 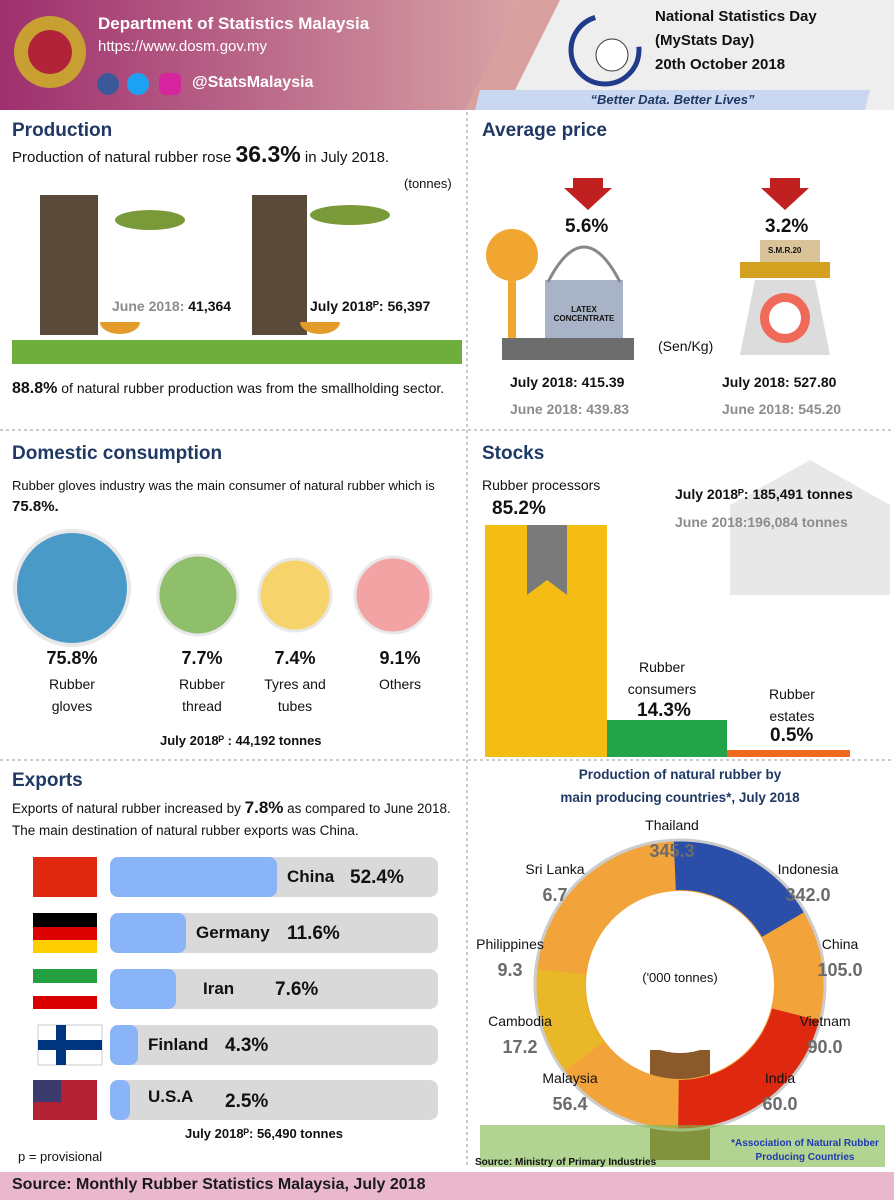 What do you see at coordinates (587, 226) in the screenshot?
I see `latex-change: 5.6%` at bounding box center [587, 226].